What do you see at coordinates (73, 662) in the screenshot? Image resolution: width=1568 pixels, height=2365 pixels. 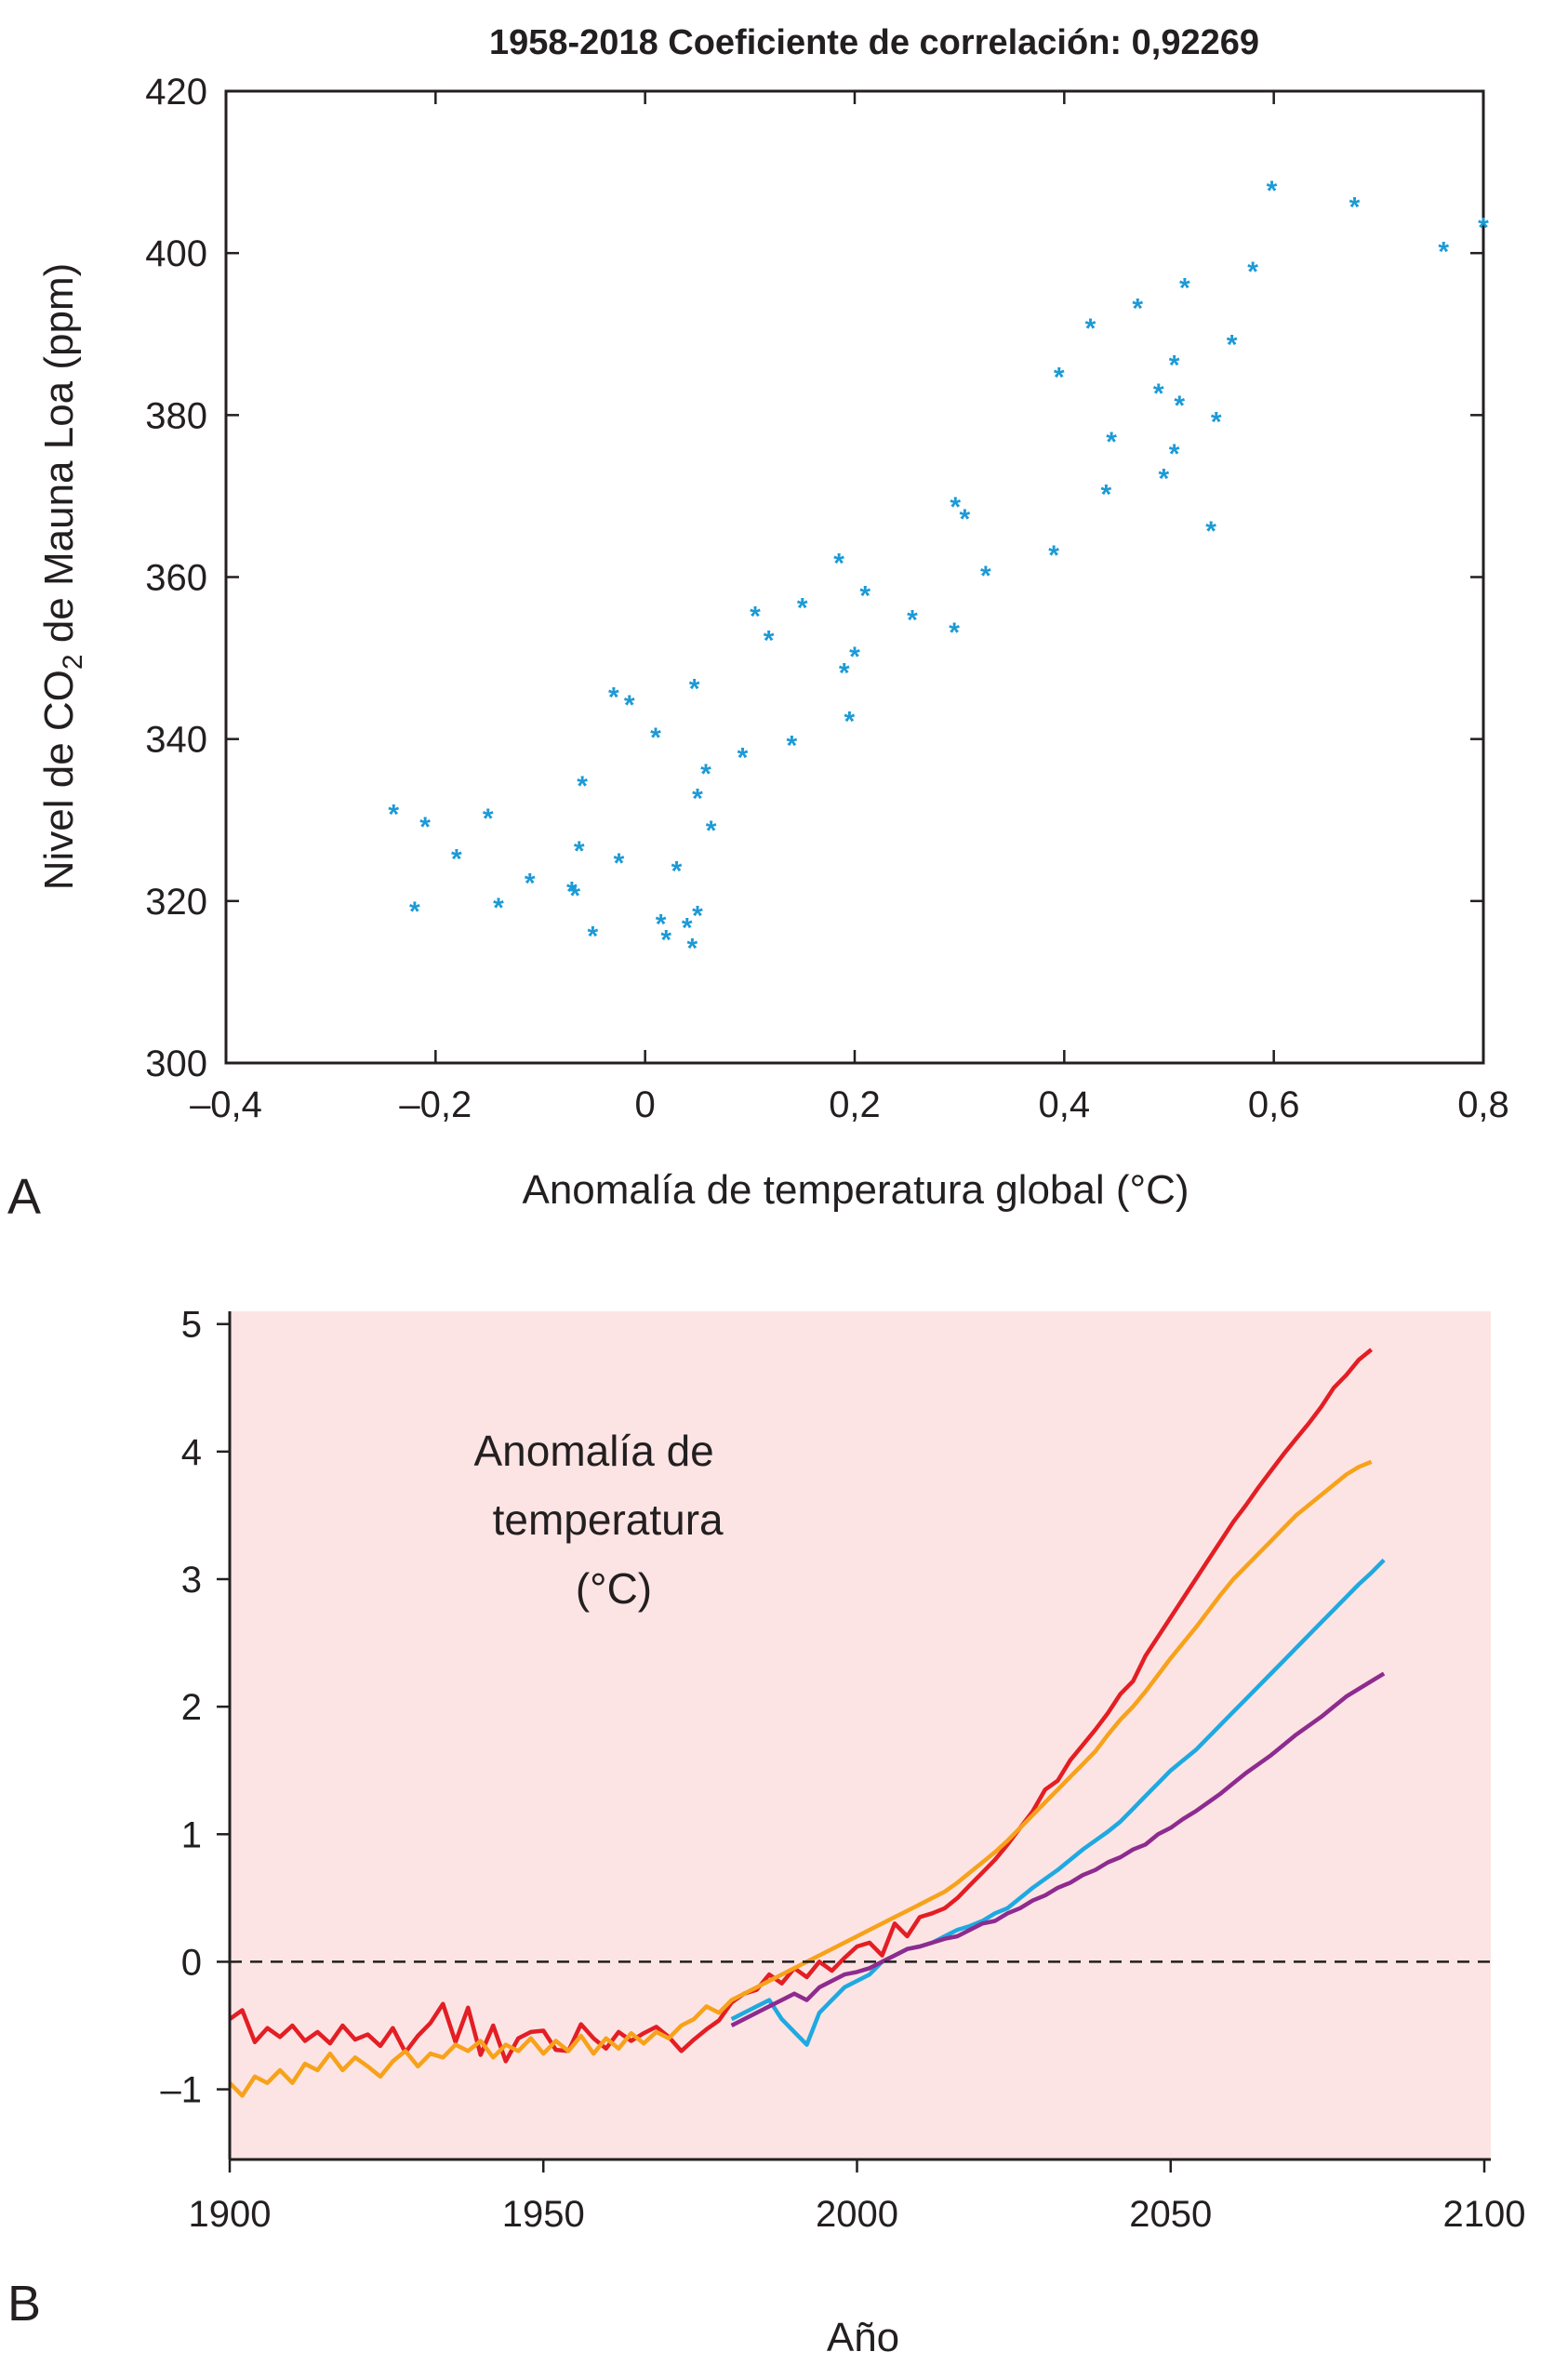 I see `y-label-subscript: 2` at bounding box center [73, 662].